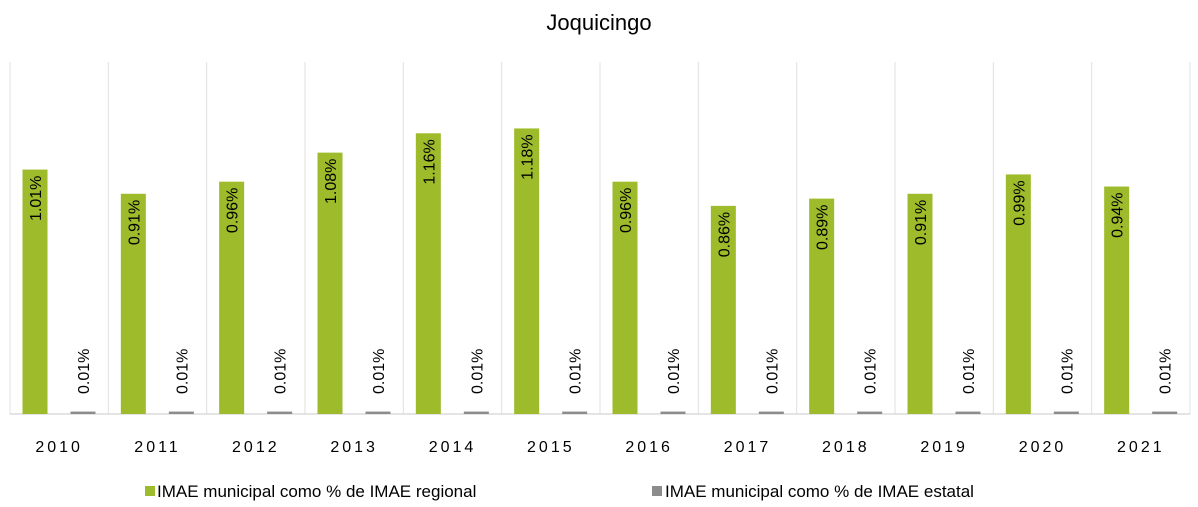 This screenshot has height=507, width=1198. I want to click on x-tick-label: 2015, so click(551, 447).